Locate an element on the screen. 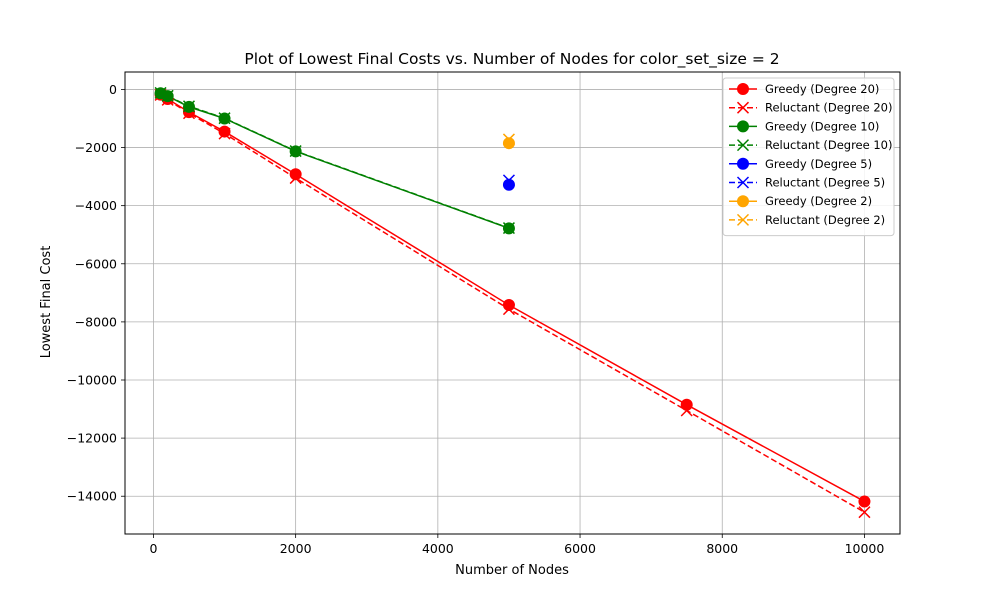 The image size is (1000, 600). legend-label-greedy-degree-10: Greedy (Degree 10) is located at coordinates (822, 126).